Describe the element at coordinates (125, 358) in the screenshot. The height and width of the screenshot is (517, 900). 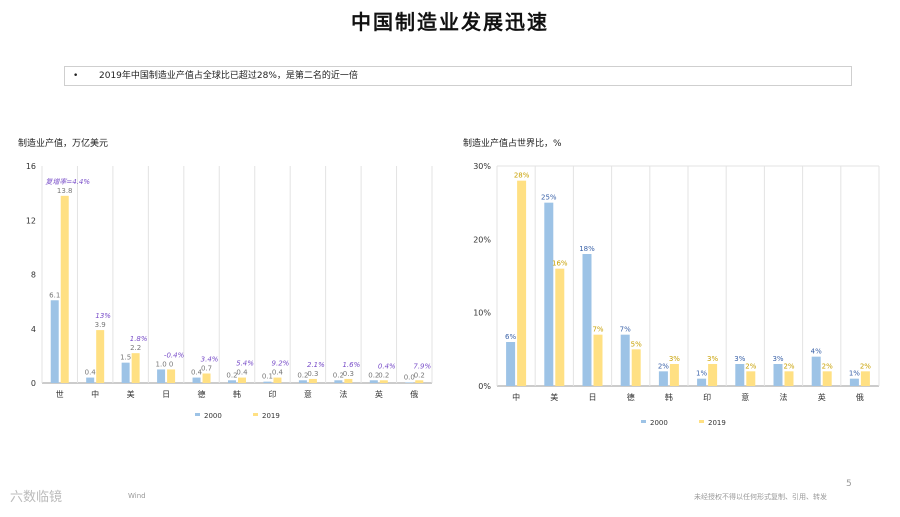
I see `data-label-2000: 1.5` at that location.